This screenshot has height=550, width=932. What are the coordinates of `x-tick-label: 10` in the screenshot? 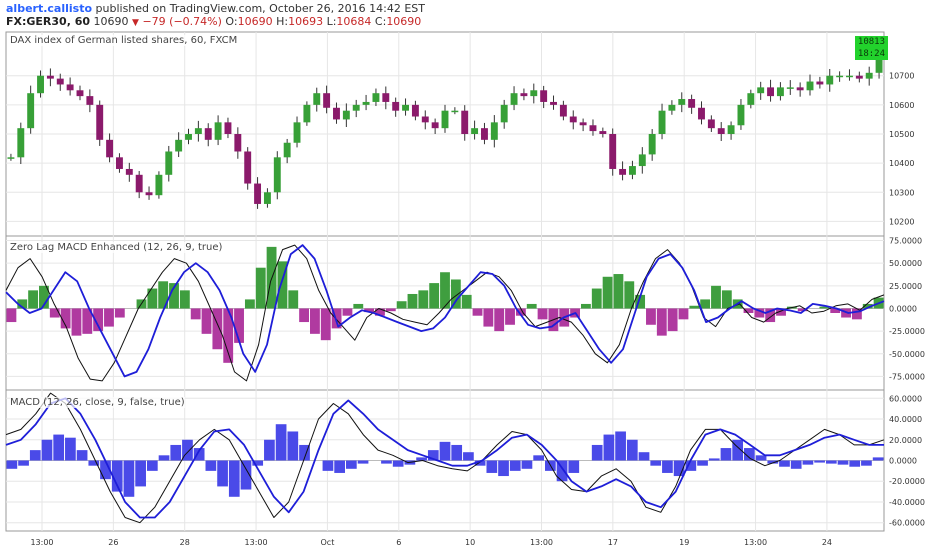 It's located at (470, 542).